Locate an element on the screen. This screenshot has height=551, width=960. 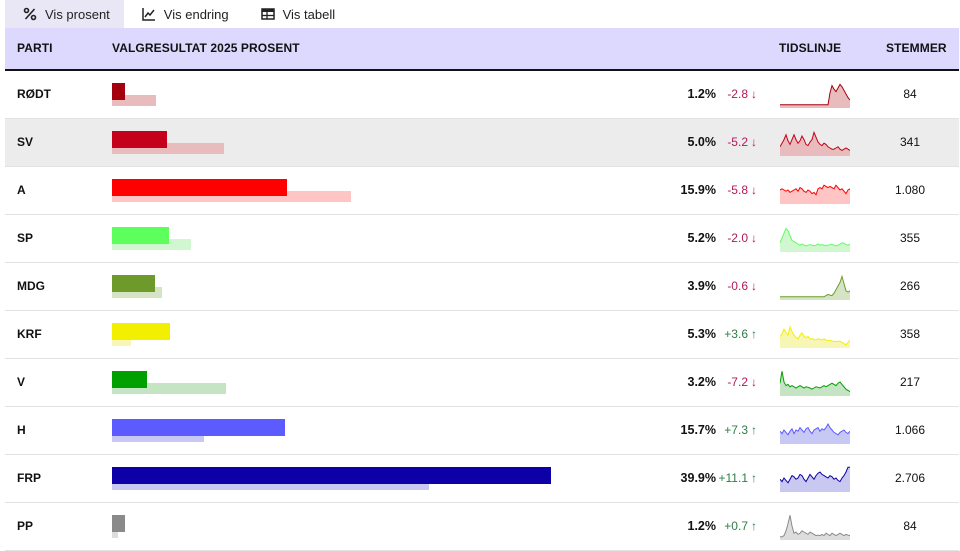
percent-icon is located at coordinates (30, 14).